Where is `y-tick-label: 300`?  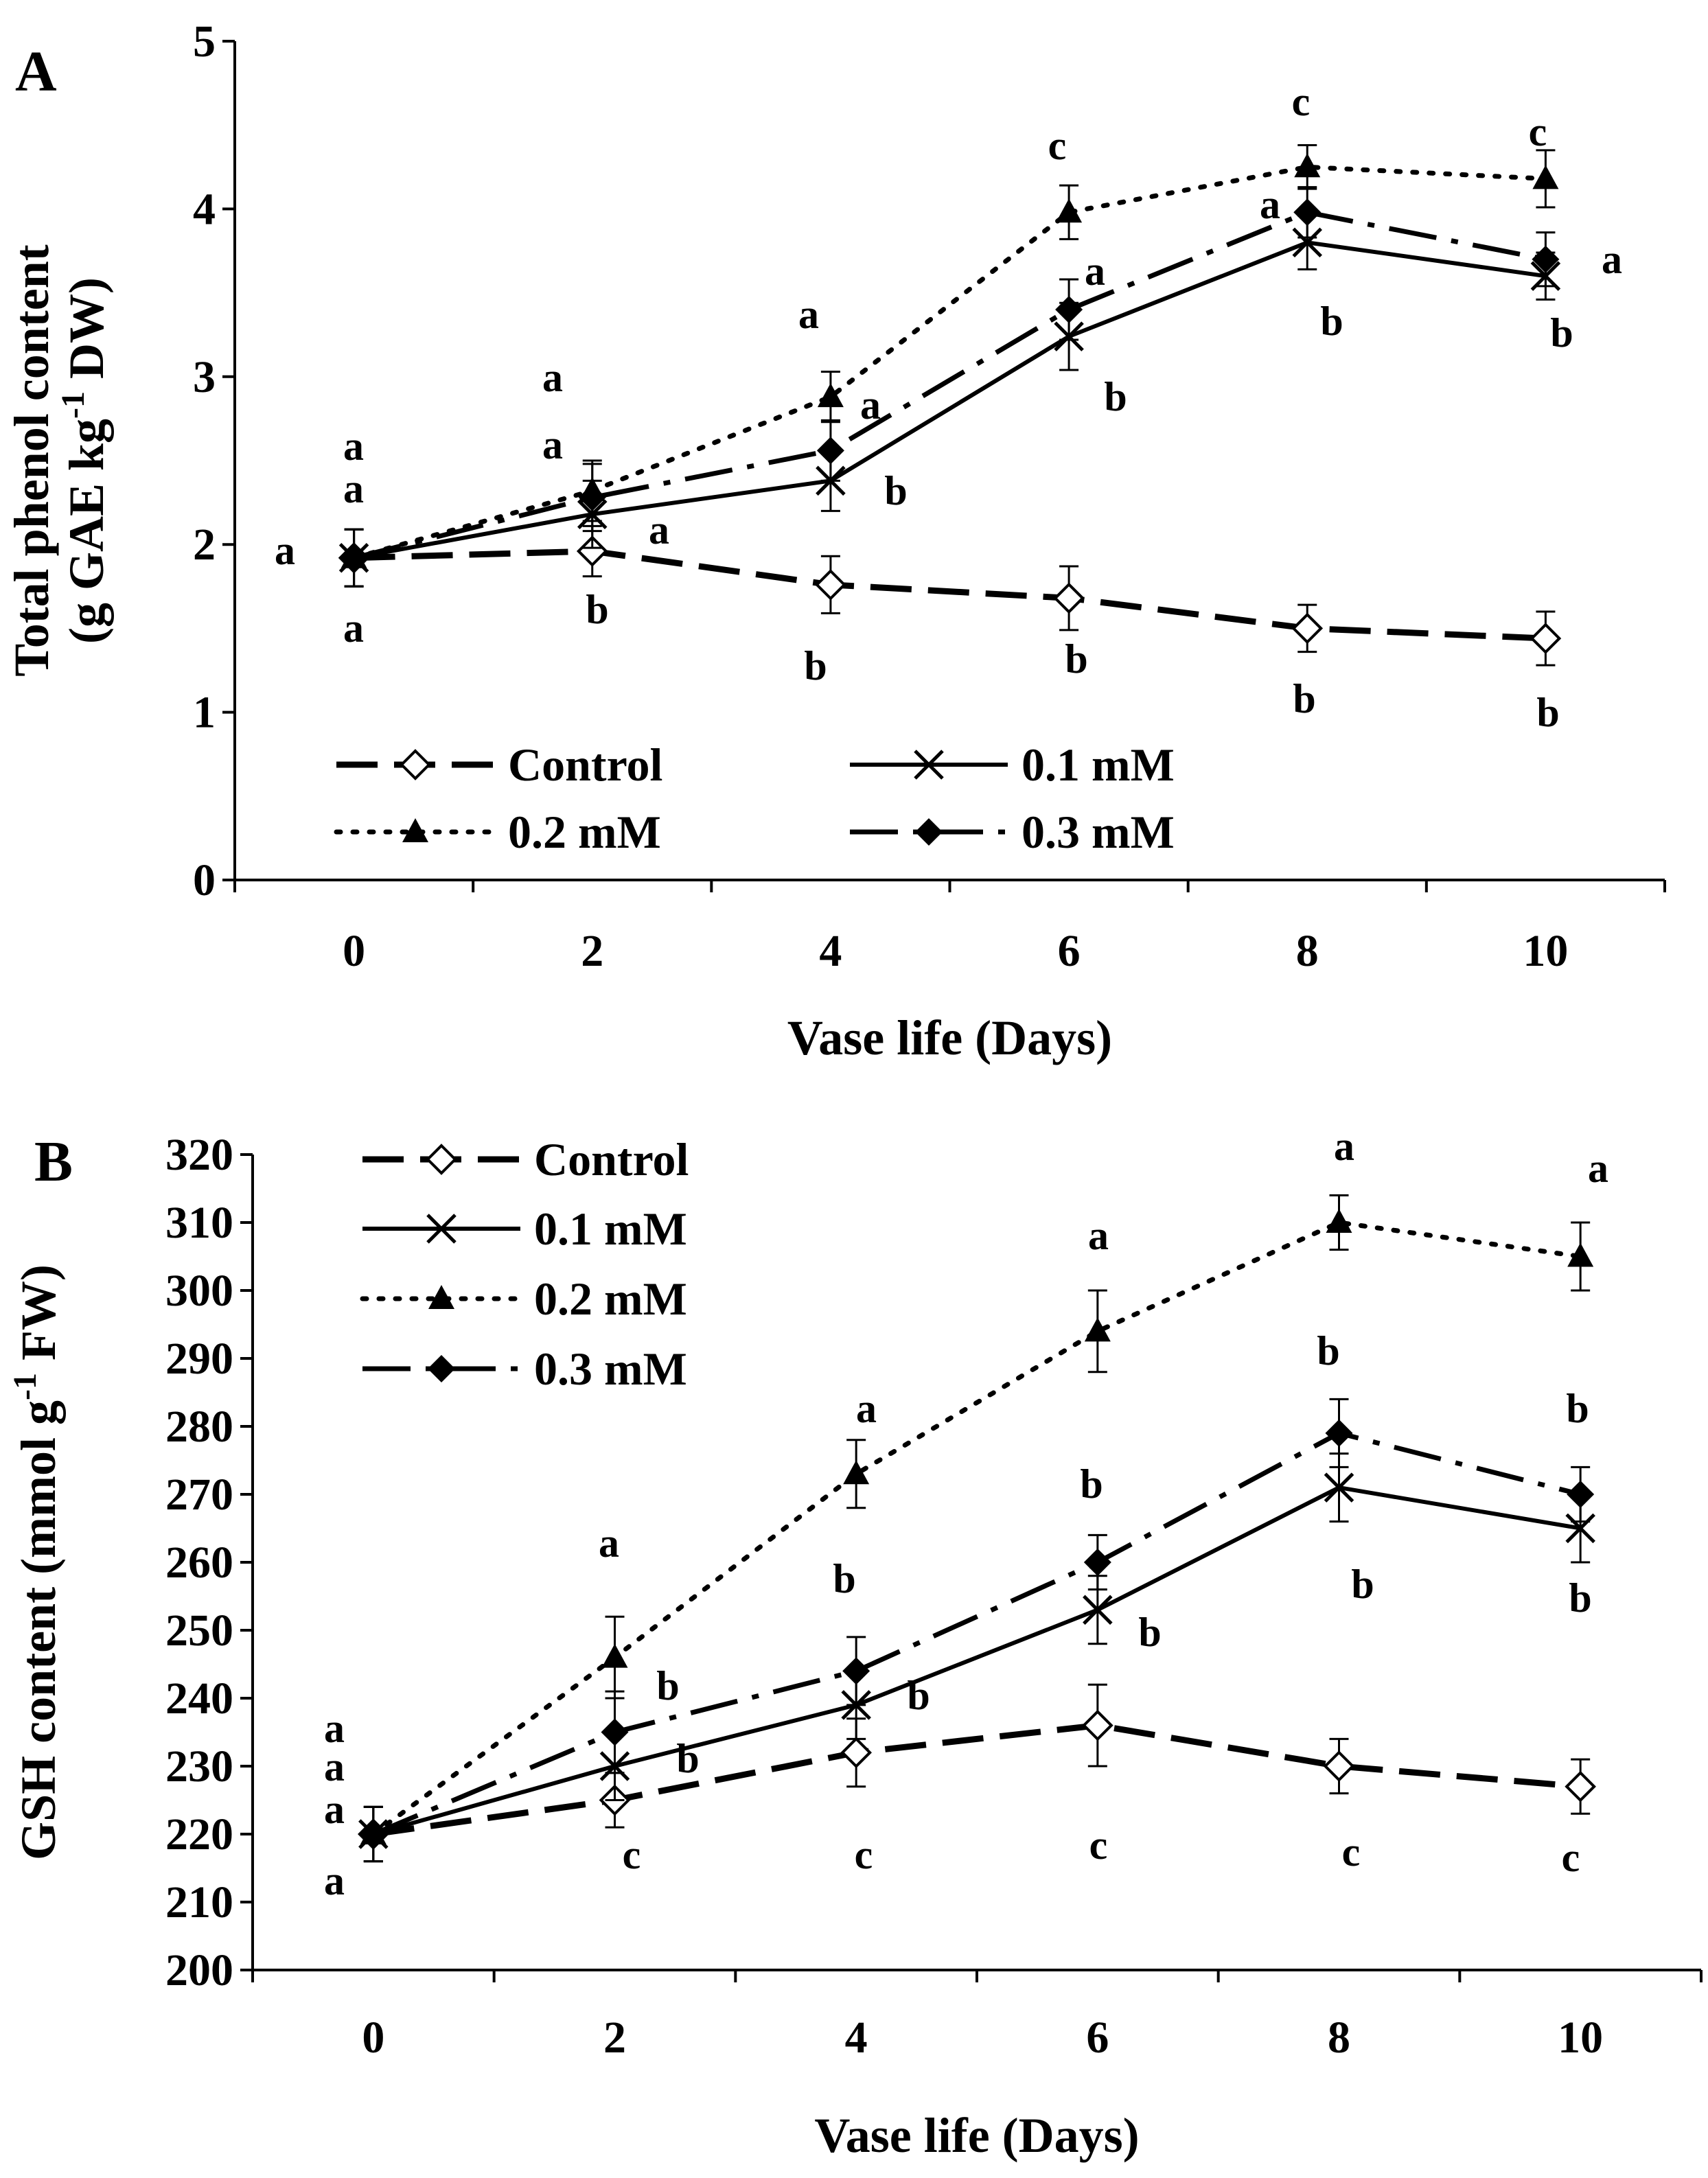 y-tick-label: 300 is located at coordinates (199, 1291).